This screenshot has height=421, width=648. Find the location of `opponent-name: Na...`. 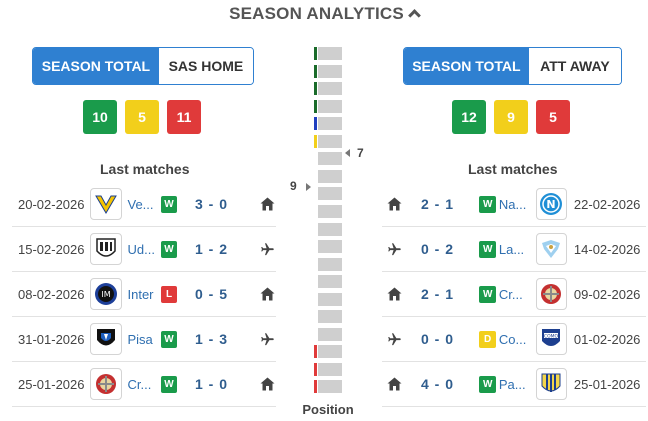

opponent-name: Na... is located at coordinates (512, 204).